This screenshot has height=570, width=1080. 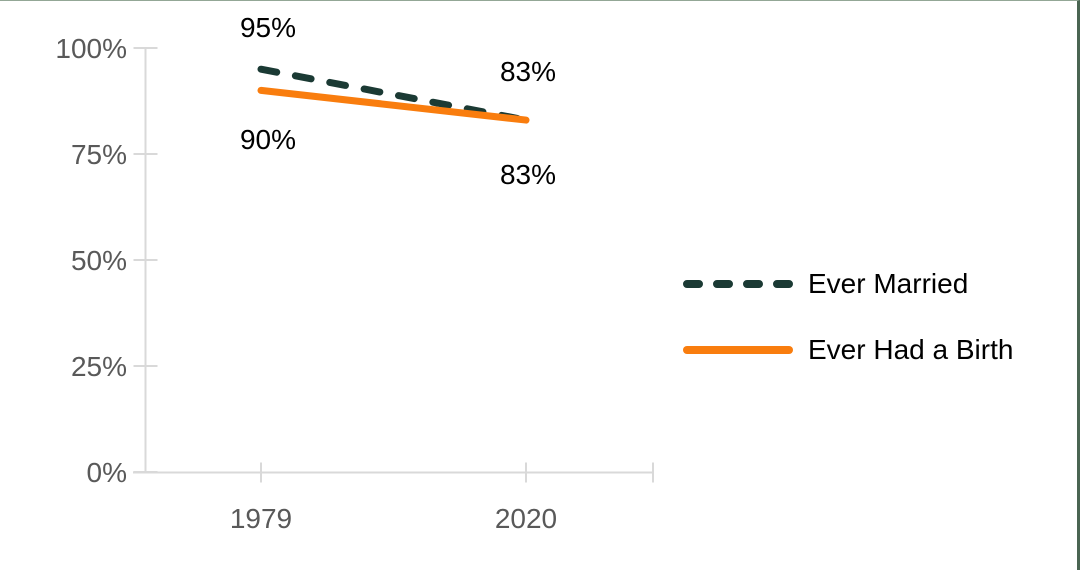 I want to click on legend-label-ever-had-a-birth: Ever Had a Birth, so click(x=911, y=349).